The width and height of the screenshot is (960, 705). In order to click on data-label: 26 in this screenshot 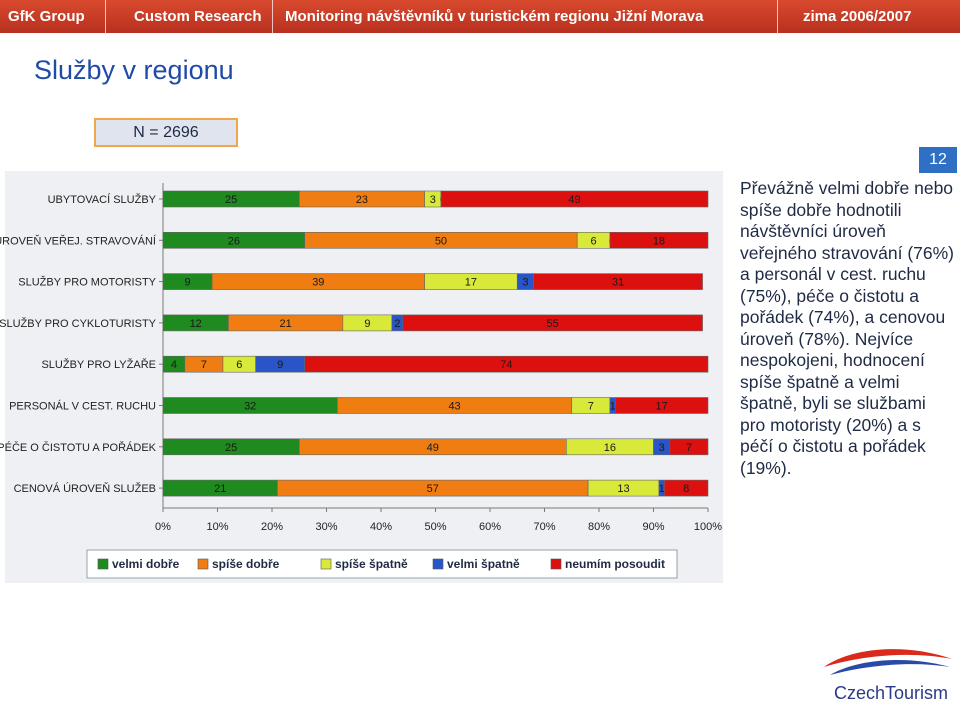, I will do `click(234, 241)`.